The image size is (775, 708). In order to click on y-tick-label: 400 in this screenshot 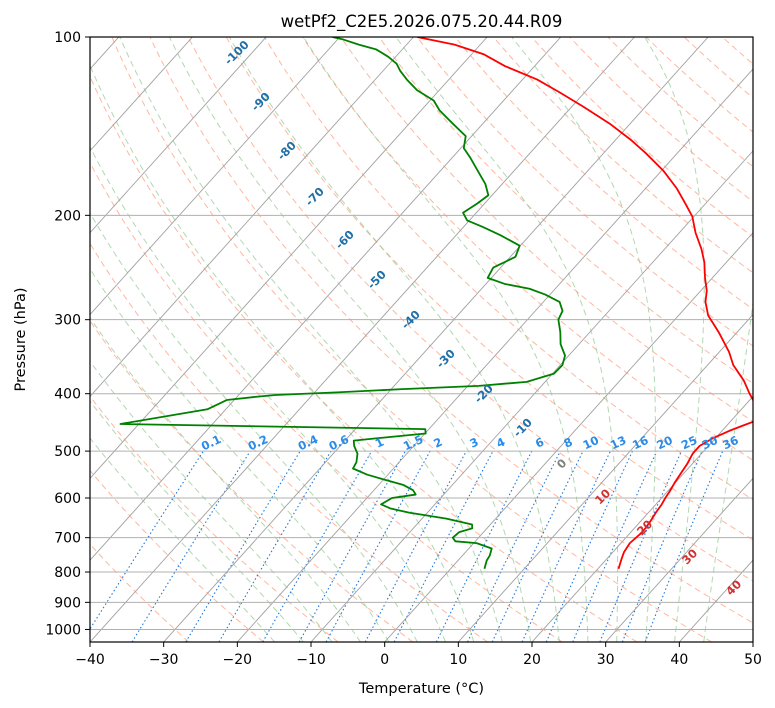, I will do `click(67, 395)`.